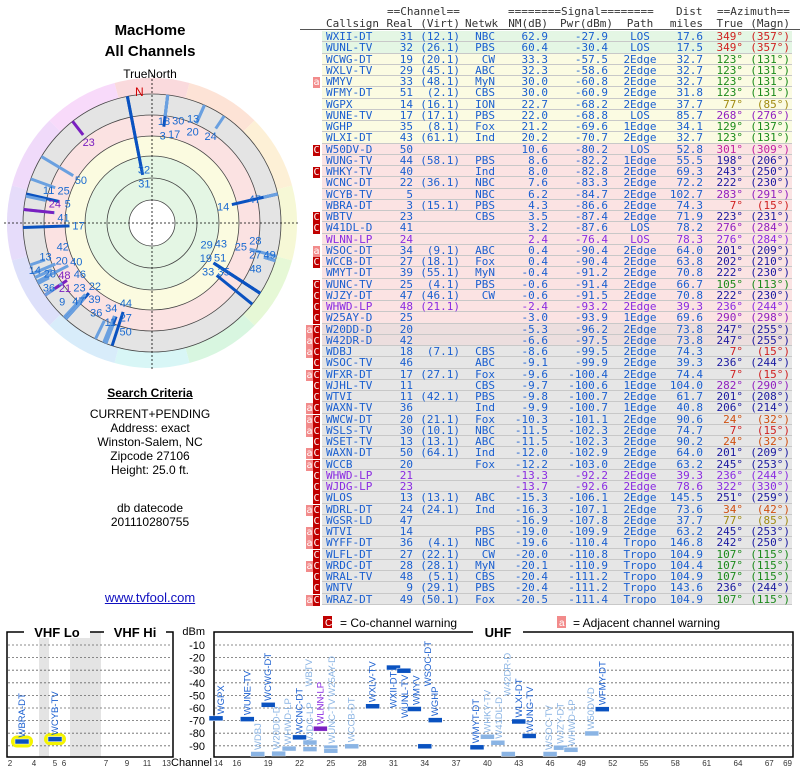 The image size is (800, 768). Describe the element at coordinates (339, 498) in the screenshot. I see `cell-callsign: WLOS` at that location.